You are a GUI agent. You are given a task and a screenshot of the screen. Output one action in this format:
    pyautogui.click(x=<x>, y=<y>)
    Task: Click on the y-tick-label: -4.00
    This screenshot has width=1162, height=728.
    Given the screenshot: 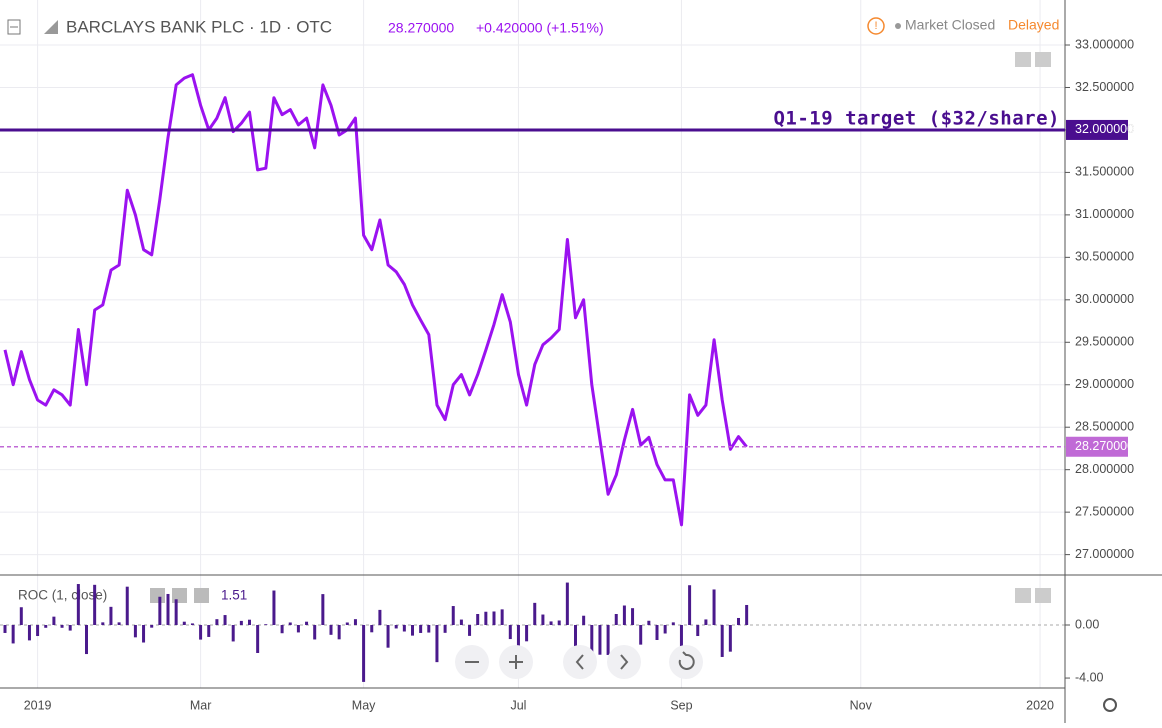 What is the action you would take?
    pyautogui.click(x=1089, y=677)
    